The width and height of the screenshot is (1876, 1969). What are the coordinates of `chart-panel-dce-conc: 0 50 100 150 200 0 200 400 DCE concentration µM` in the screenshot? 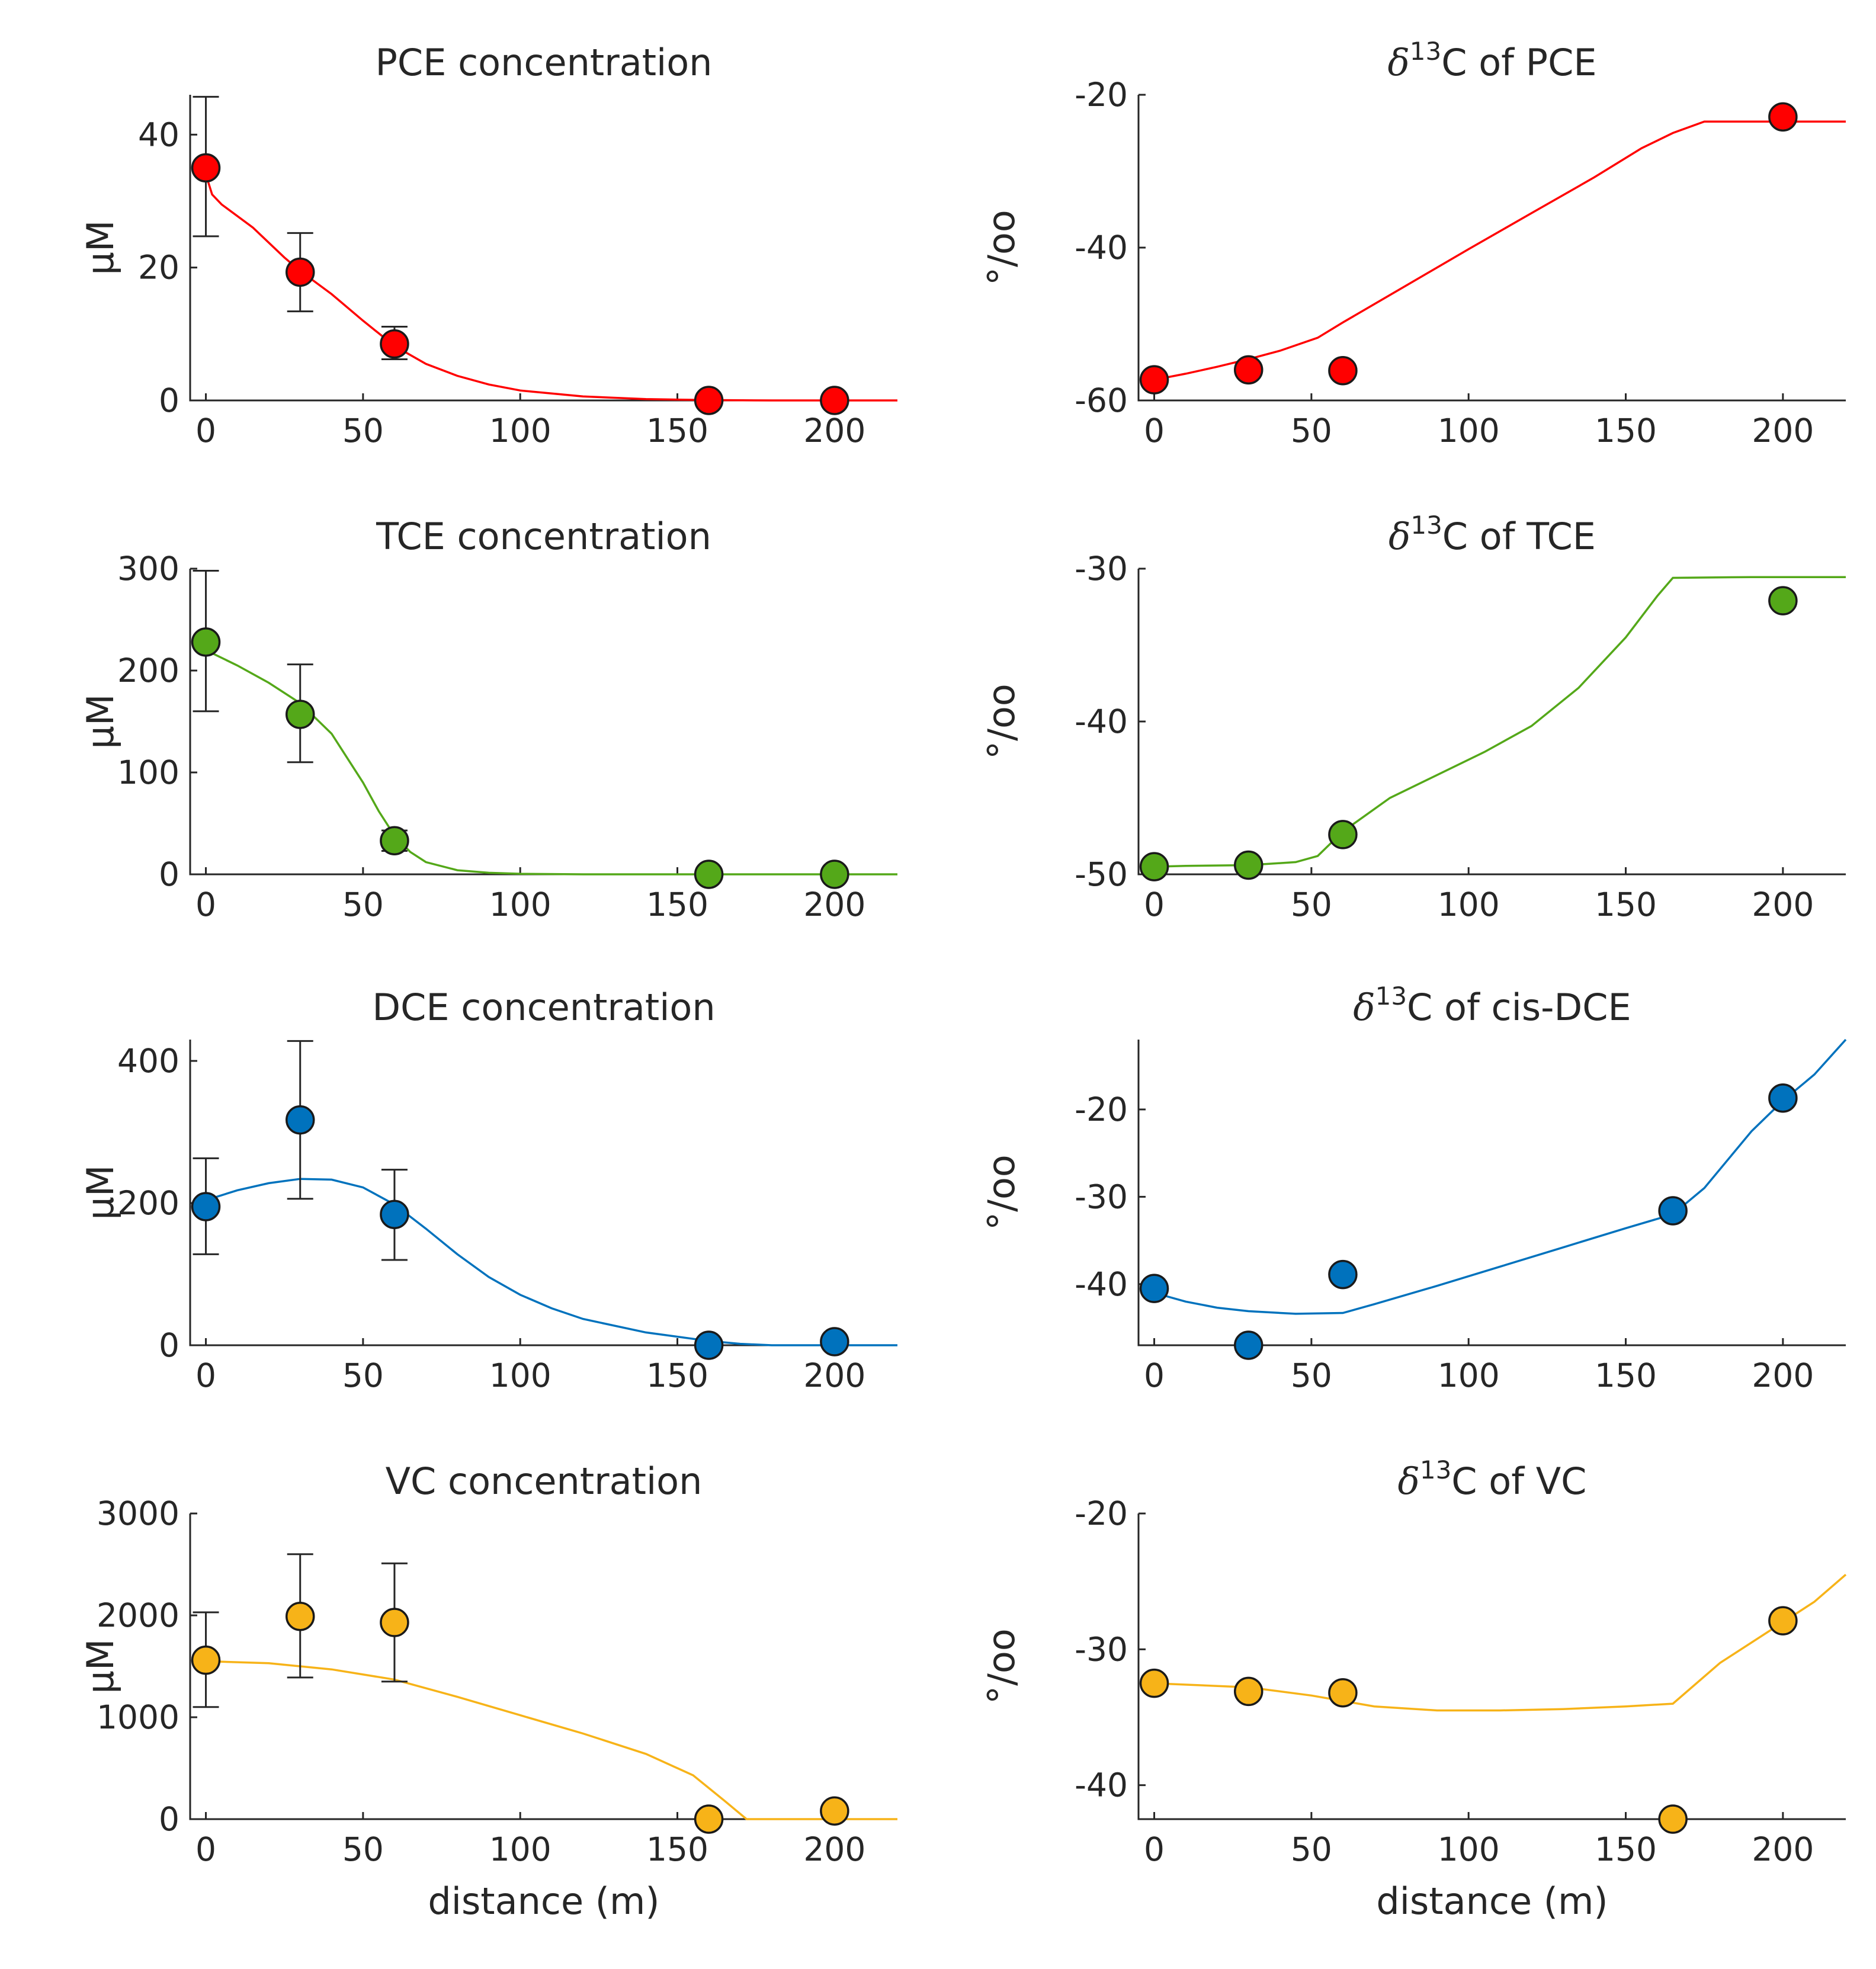 It's located at (488, 1190).